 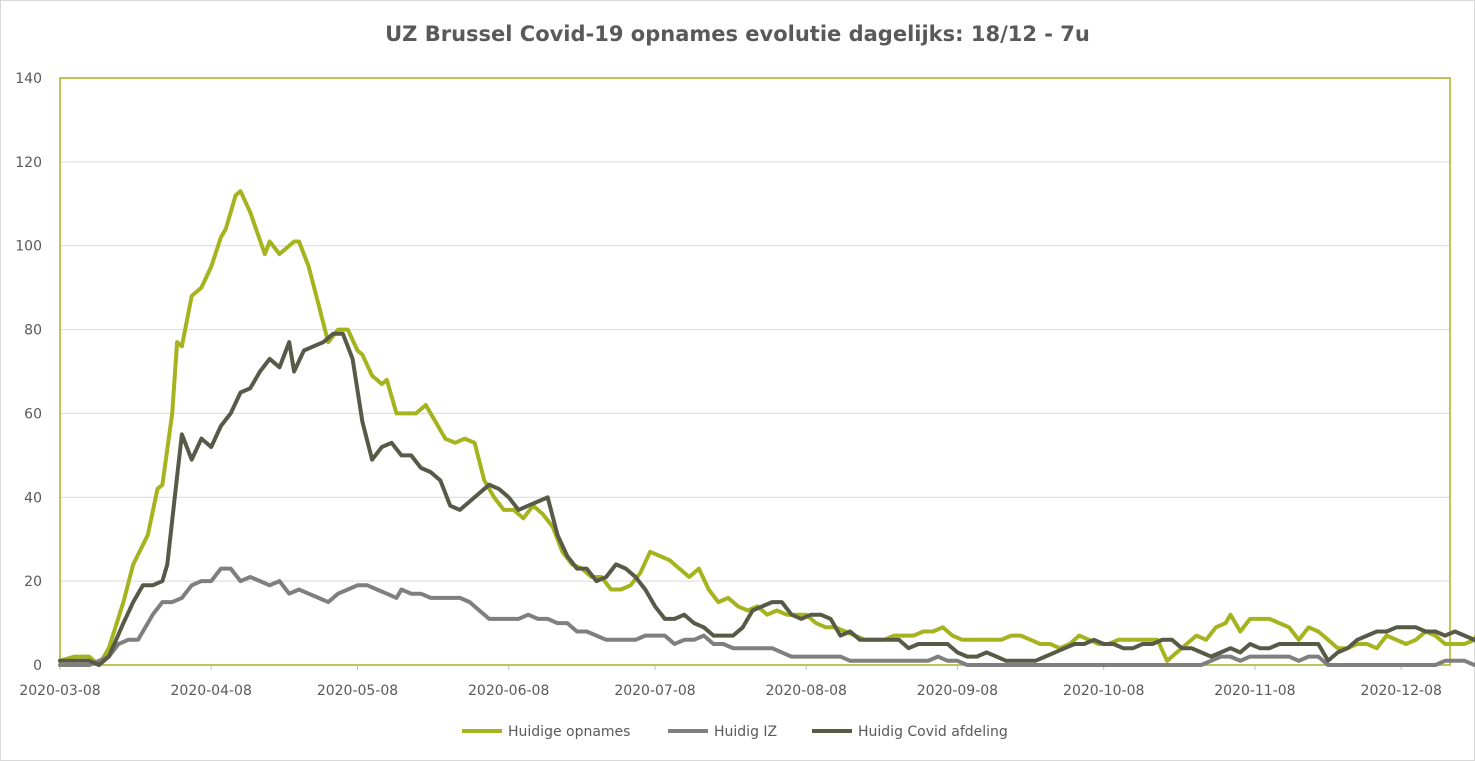 What do you see at coordinates (933, 732) in the screenshot?
I see `legend-label-2: Huidig Covid afdeling` at bounding box center [933, 732].